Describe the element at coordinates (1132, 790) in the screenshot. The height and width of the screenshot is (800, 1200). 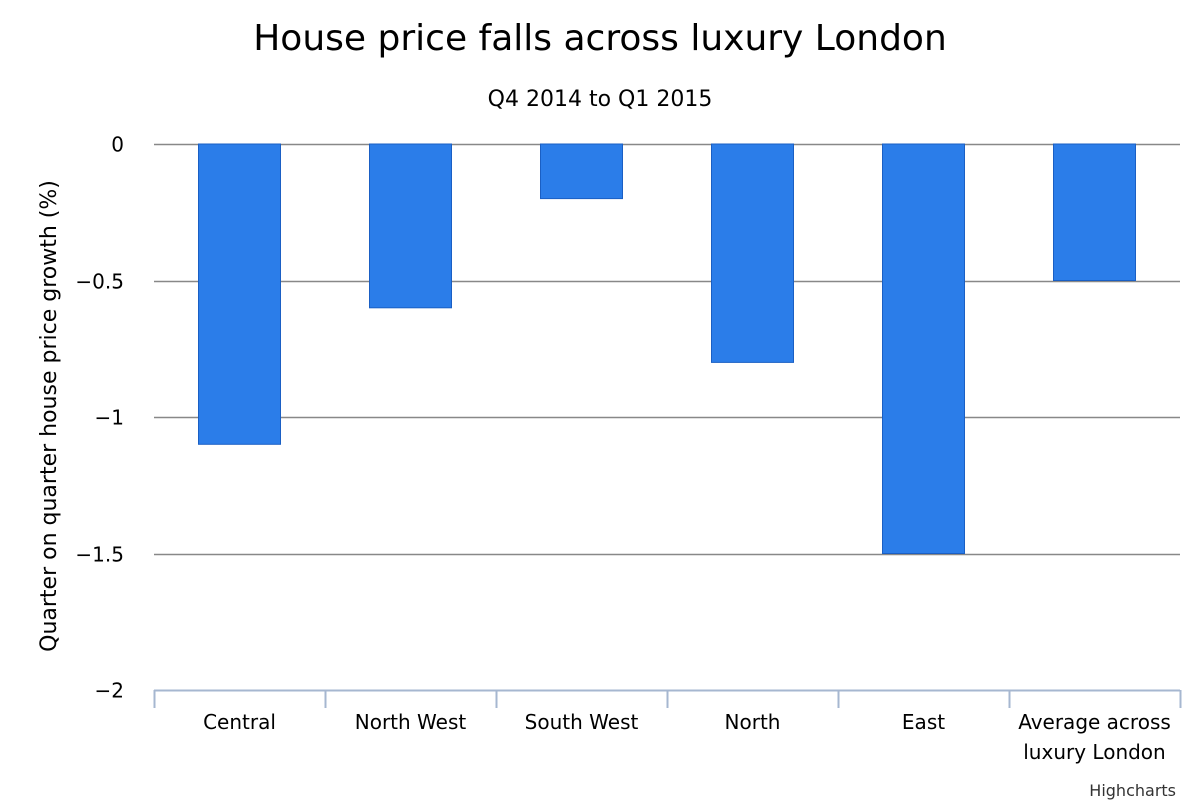
I see `credits-text: Highcharts` at that location.